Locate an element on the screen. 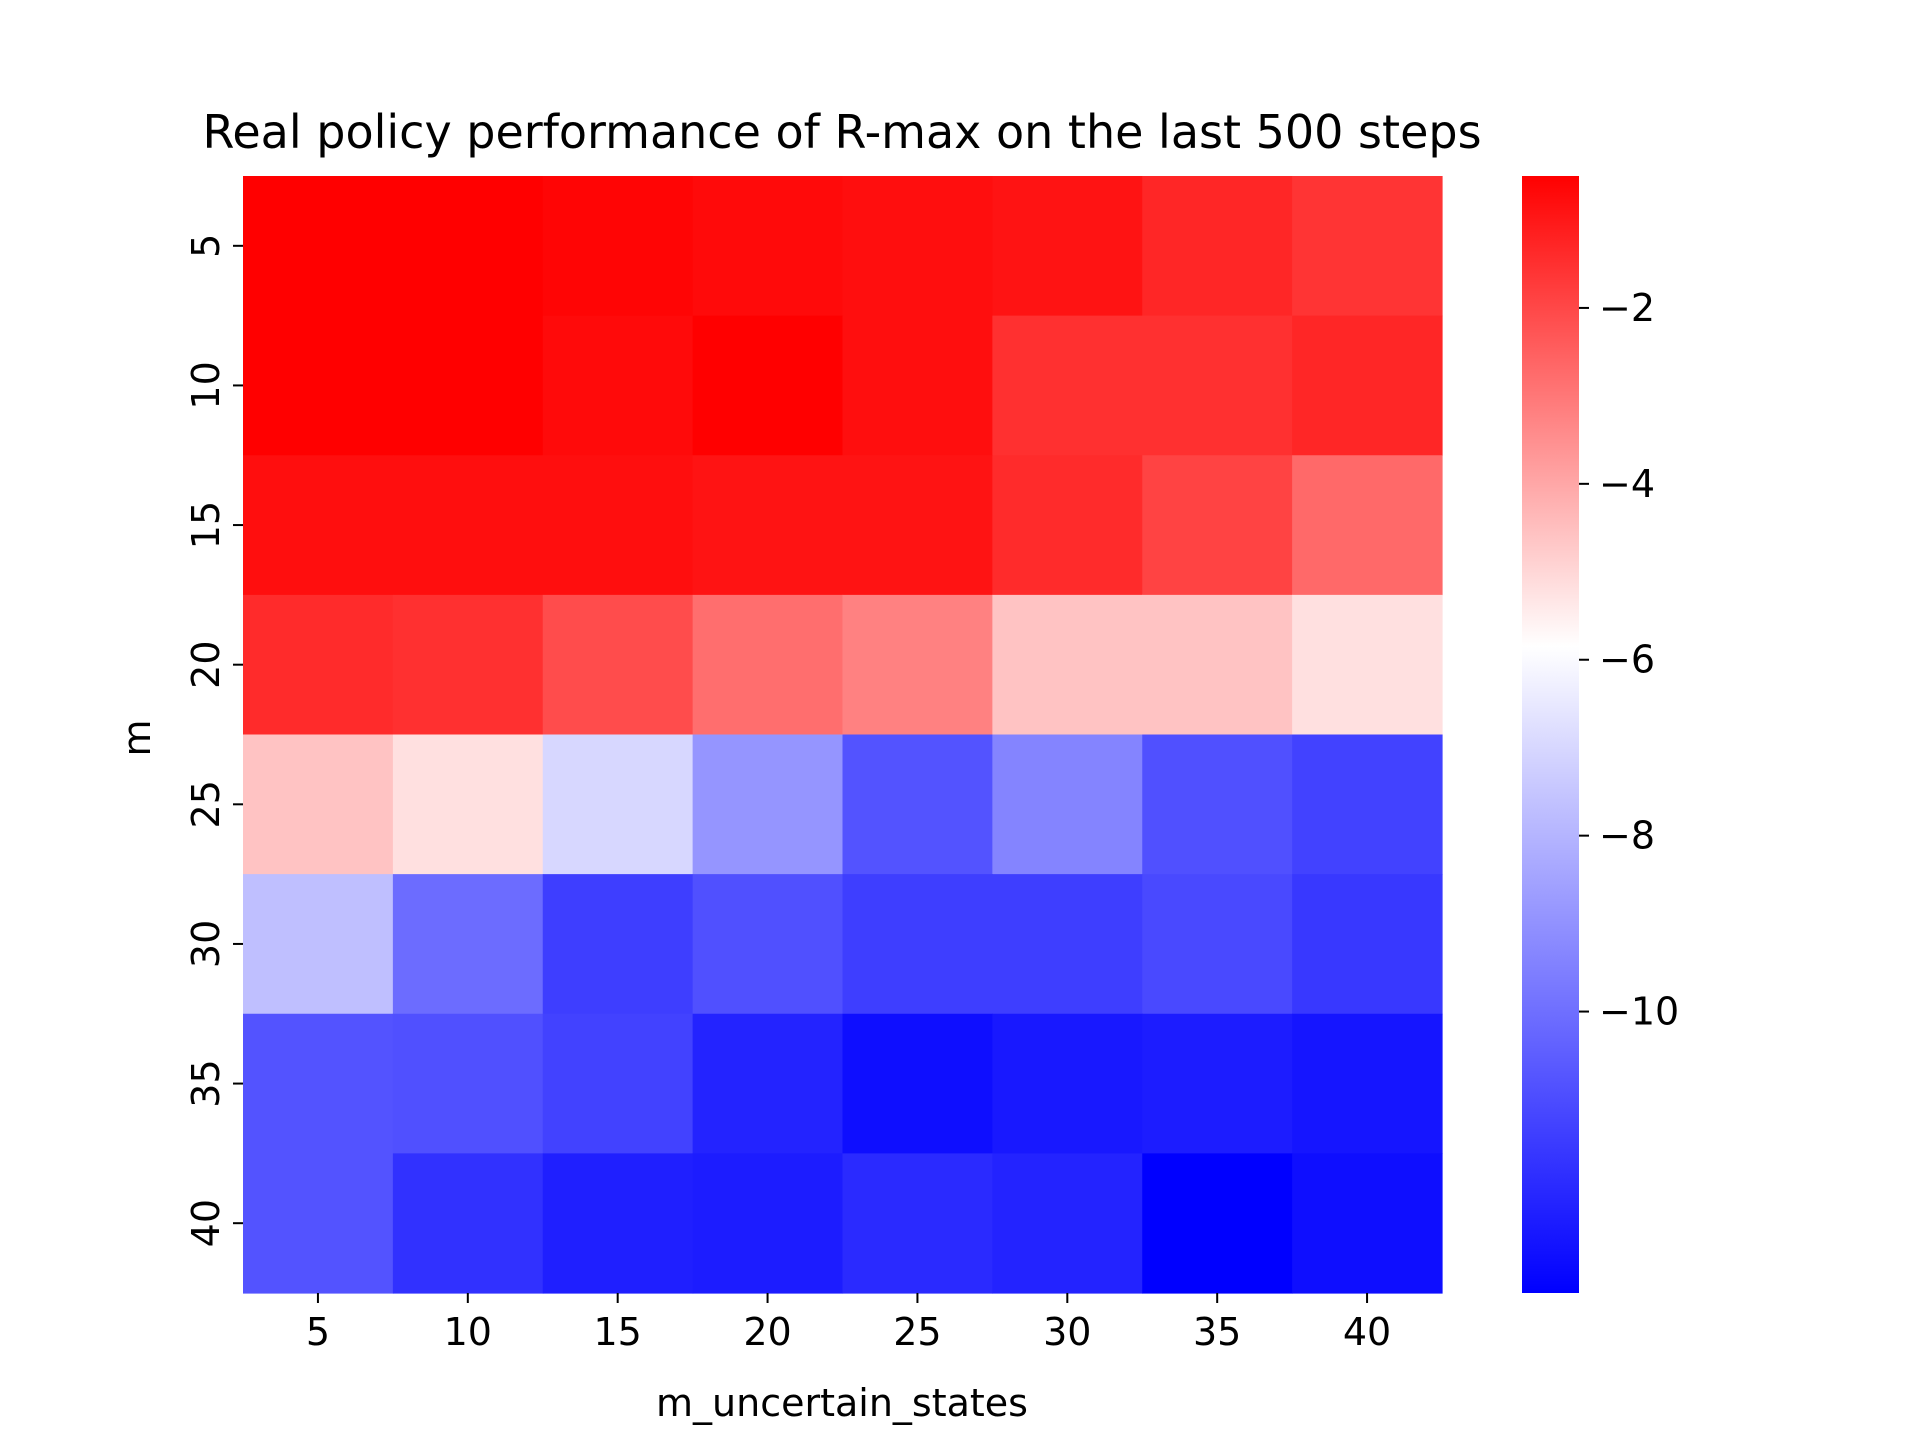  colorbar is located at coordinates (1550, 734).